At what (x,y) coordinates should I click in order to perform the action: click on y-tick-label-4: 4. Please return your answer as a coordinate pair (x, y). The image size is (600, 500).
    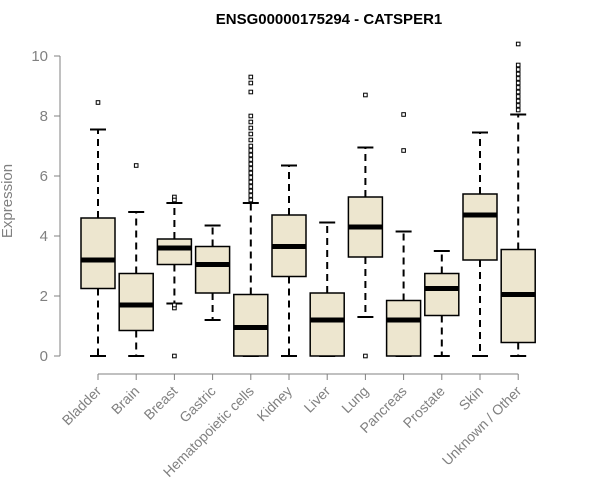
    Looking at the image, I should click on (44, 236).